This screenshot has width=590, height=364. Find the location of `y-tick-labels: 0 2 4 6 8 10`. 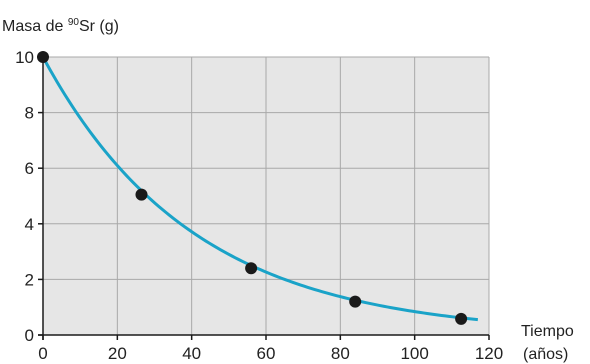

y-tick-labels: 0 2 4 6 8 10 is located at coordinates (24, 196).